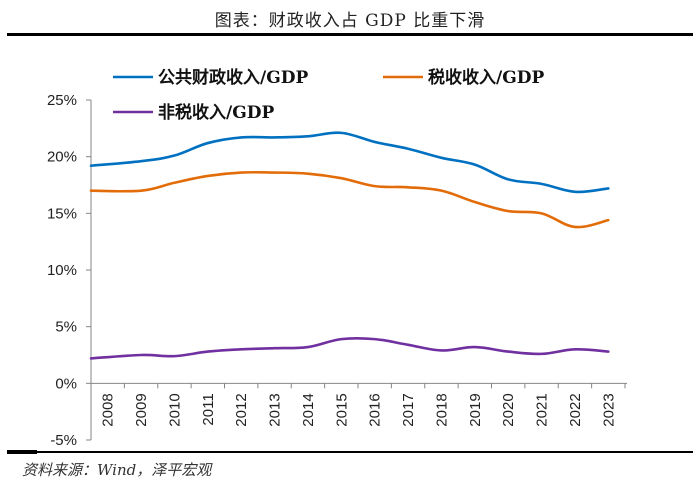 This screenshot has height=495, width=700. I want to click on y-tick-label: 25%, so click(62, 100).